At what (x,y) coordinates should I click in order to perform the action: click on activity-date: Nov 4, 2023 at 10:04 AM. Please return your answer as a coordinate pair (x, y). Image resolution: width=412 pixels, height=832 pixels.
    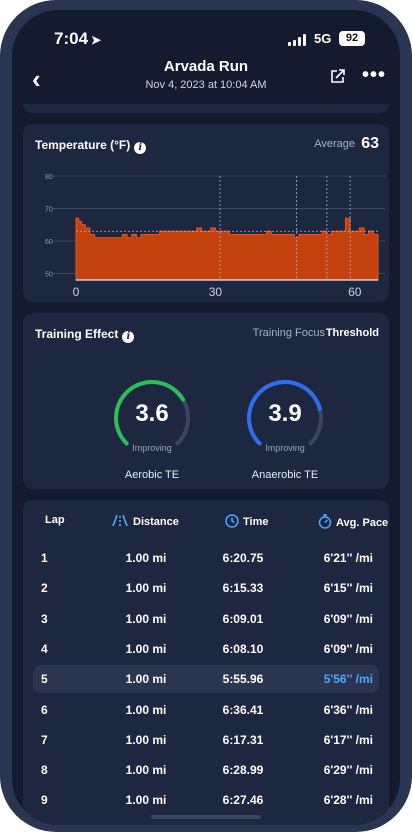
    Looking at the image, I should click on (206, 85).